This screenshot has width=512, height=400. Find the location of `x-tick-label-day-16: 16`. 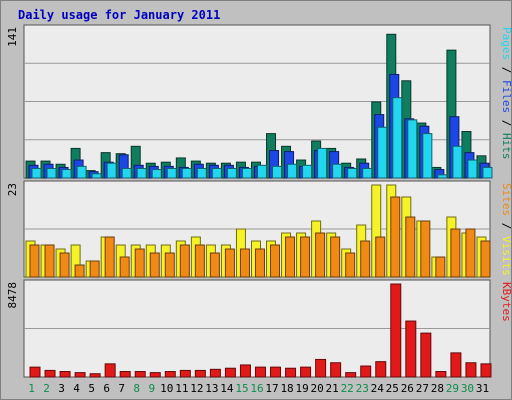

x-tick-label-day-16: 16 is located at coordinates (256, 388).